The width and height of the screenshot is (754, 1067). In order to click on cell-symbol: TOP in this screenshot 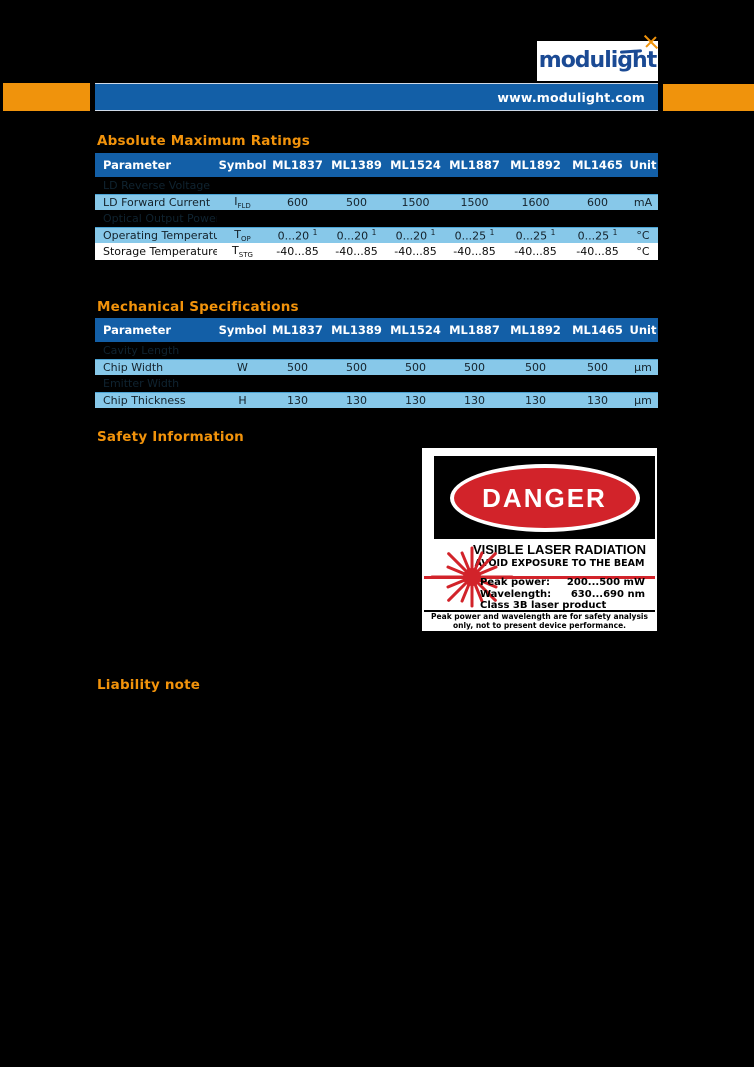, I will do `click(242, 235)`.